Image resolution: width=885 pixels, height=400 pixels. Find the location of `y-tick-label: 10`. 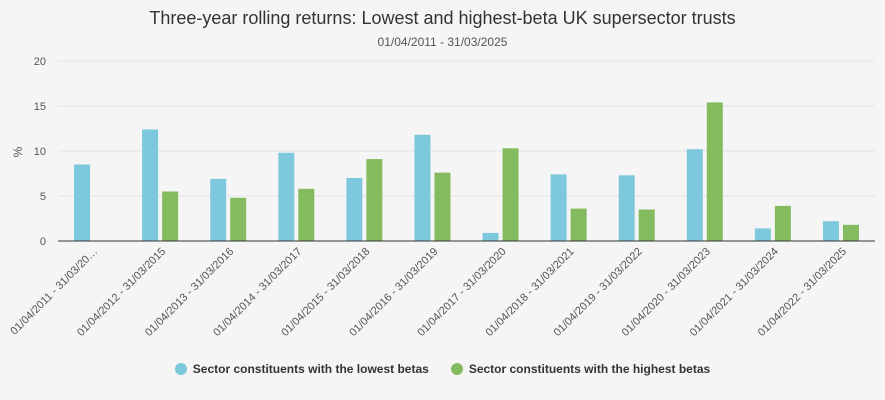

y-tick-label: 10 is located at coordinates (40, 152).